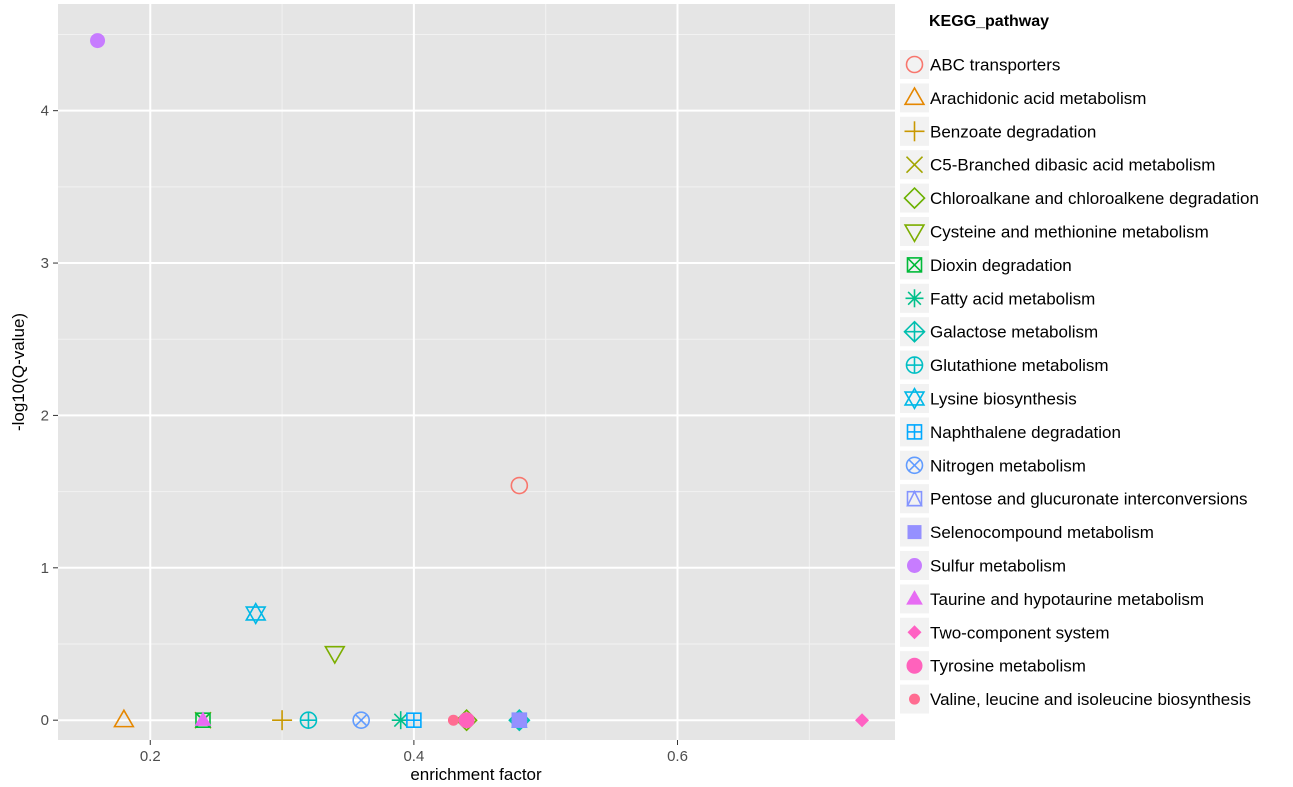 The width and height of the screenshot is (1293, 787). I want to click on legend-item: Galactose metabolism, so click(999, 332).